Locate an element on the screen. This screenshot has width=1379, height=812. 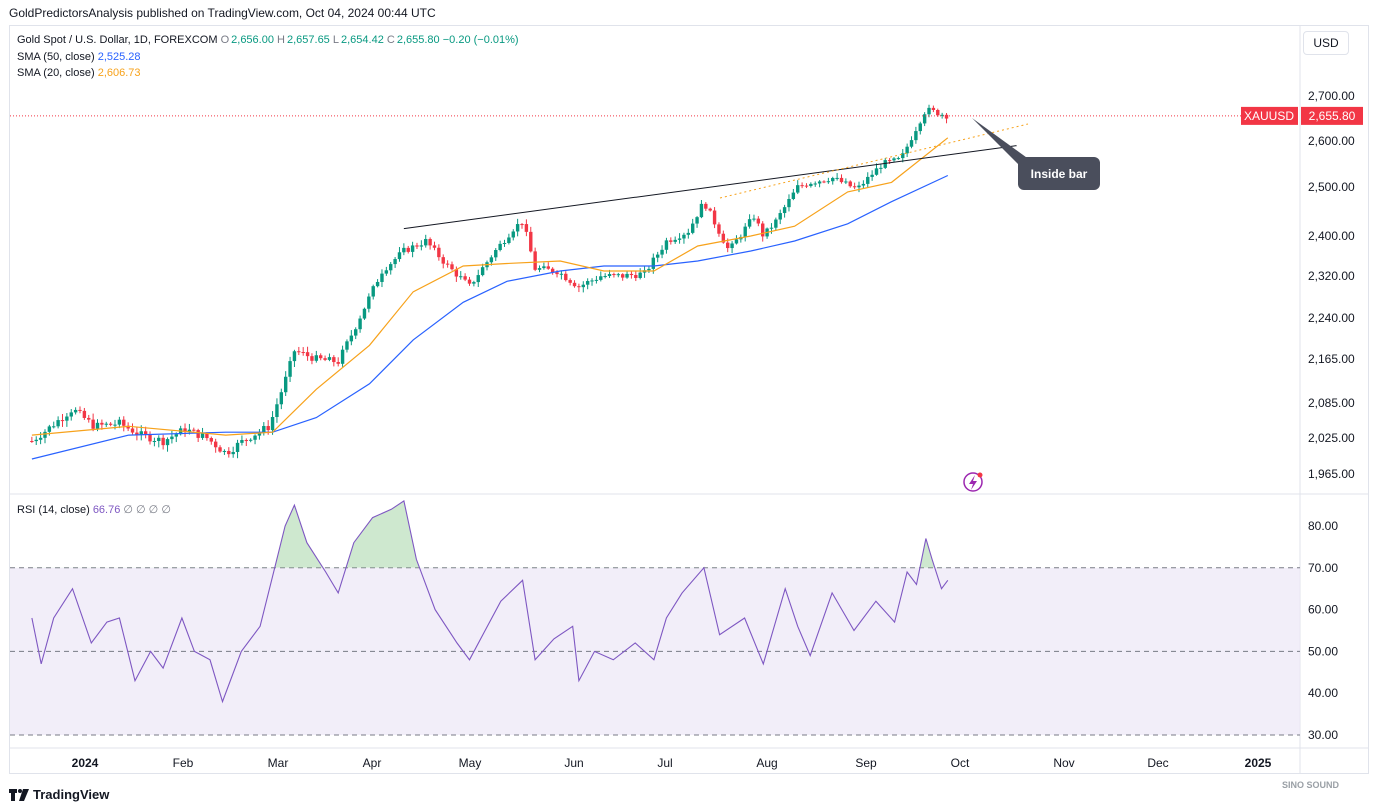
open-value: 2,656.00 is located at coordinates (252, 40).